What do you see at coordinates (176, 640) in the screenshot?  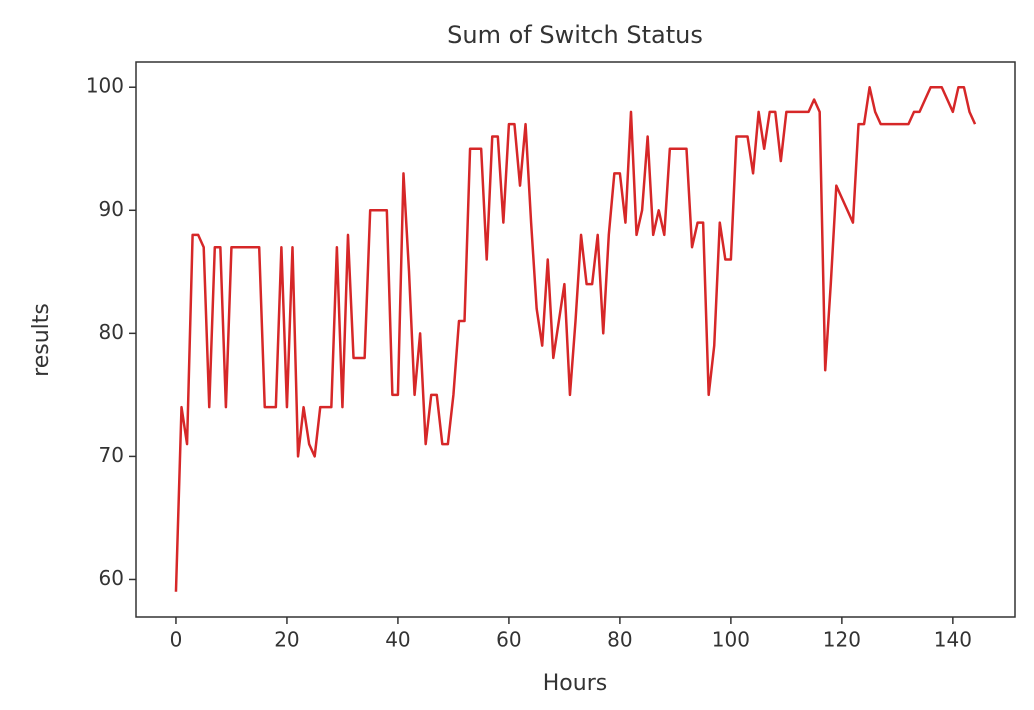 I see `x-tick-label: 0` at bounding box center [176, 640].